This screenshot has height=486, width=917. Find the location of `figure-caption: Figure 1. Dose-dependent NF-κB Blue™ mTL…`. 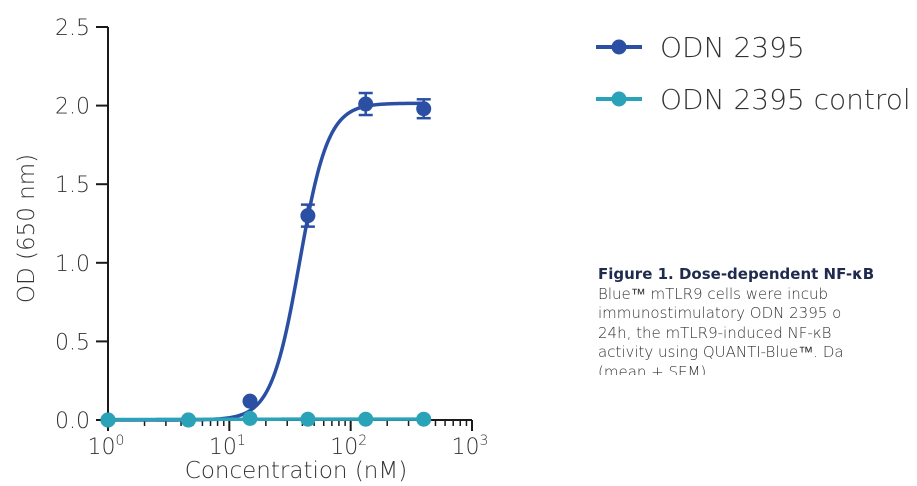

figure-caption: Figure 1. Dose-dependent NF-κB Blue™ mTL… is located at coordinates (757, 320).